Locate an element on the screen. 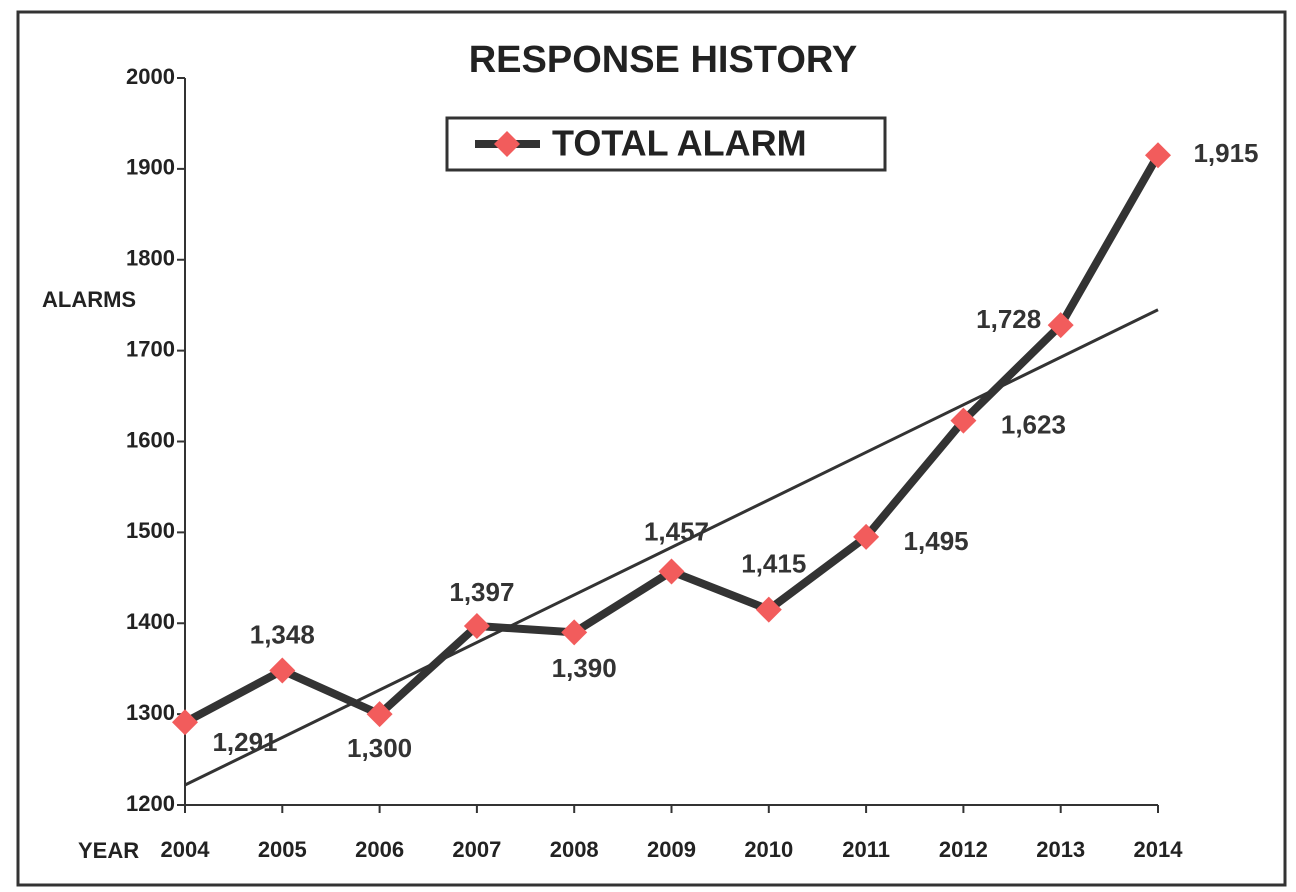 The image size is (1296, 892). x-tick-label: 2004 is located at coordinates (186, 849).